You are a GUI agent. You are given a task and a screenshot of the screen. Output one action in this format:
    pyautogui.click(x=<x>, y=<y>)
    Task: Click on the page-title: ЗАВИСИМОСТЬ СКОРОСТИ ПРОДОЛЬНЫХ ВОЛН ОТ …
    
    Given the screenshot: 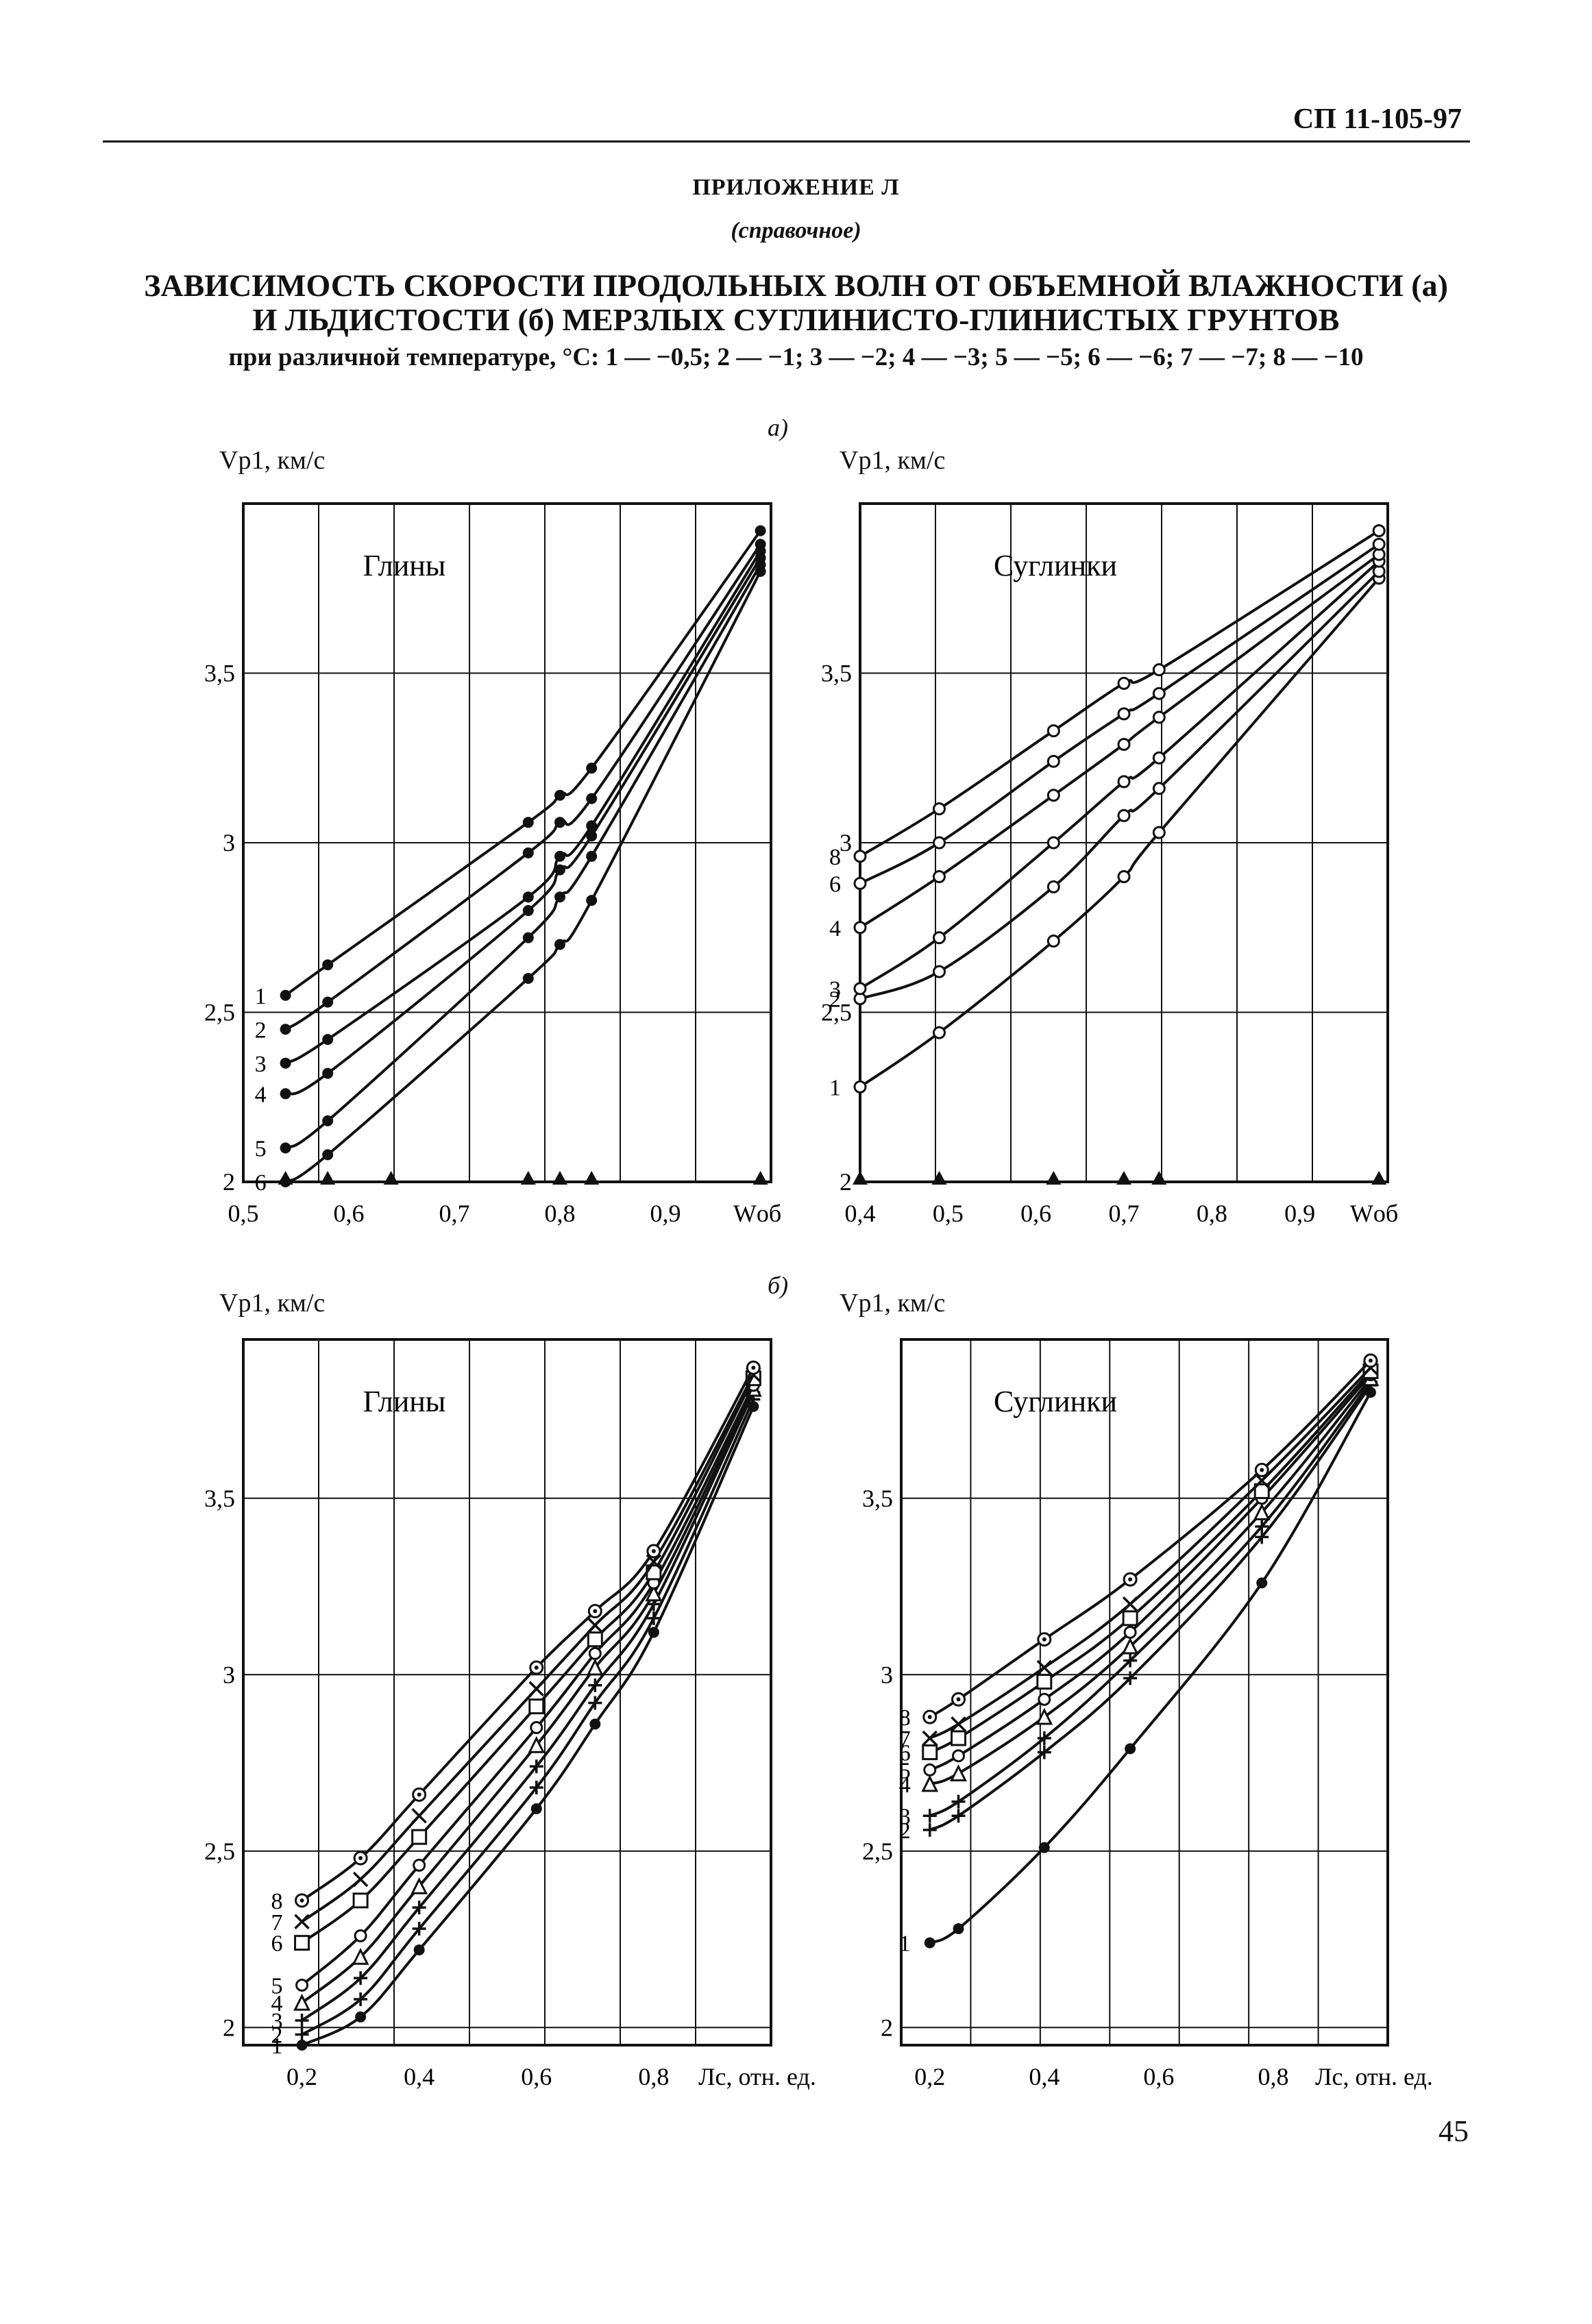 What is the action you would take?
    pyautogui.click(x=796, y=303)
    